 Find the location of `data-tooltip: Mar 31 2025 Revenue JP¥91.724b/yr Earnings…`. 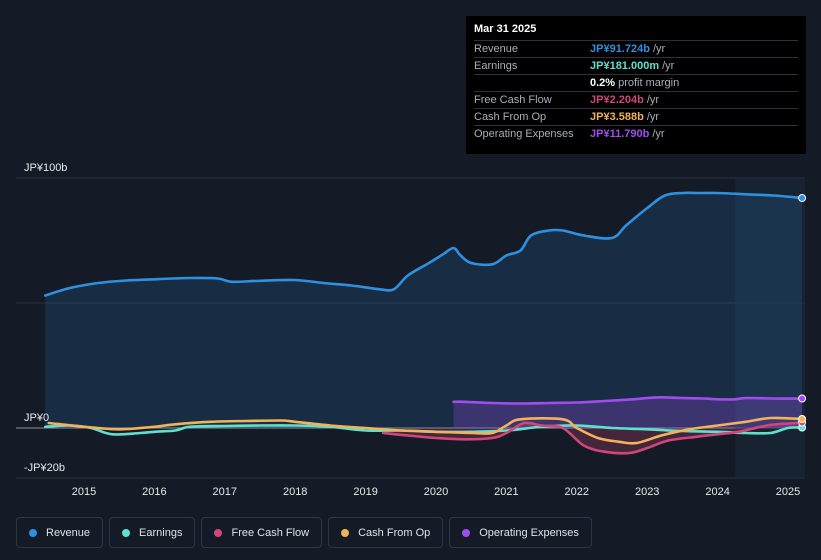

data-tooltip: Mar 31 2025 Revenue JP¥91.724b/yr Earnings… is located at coordinates (636, 85).